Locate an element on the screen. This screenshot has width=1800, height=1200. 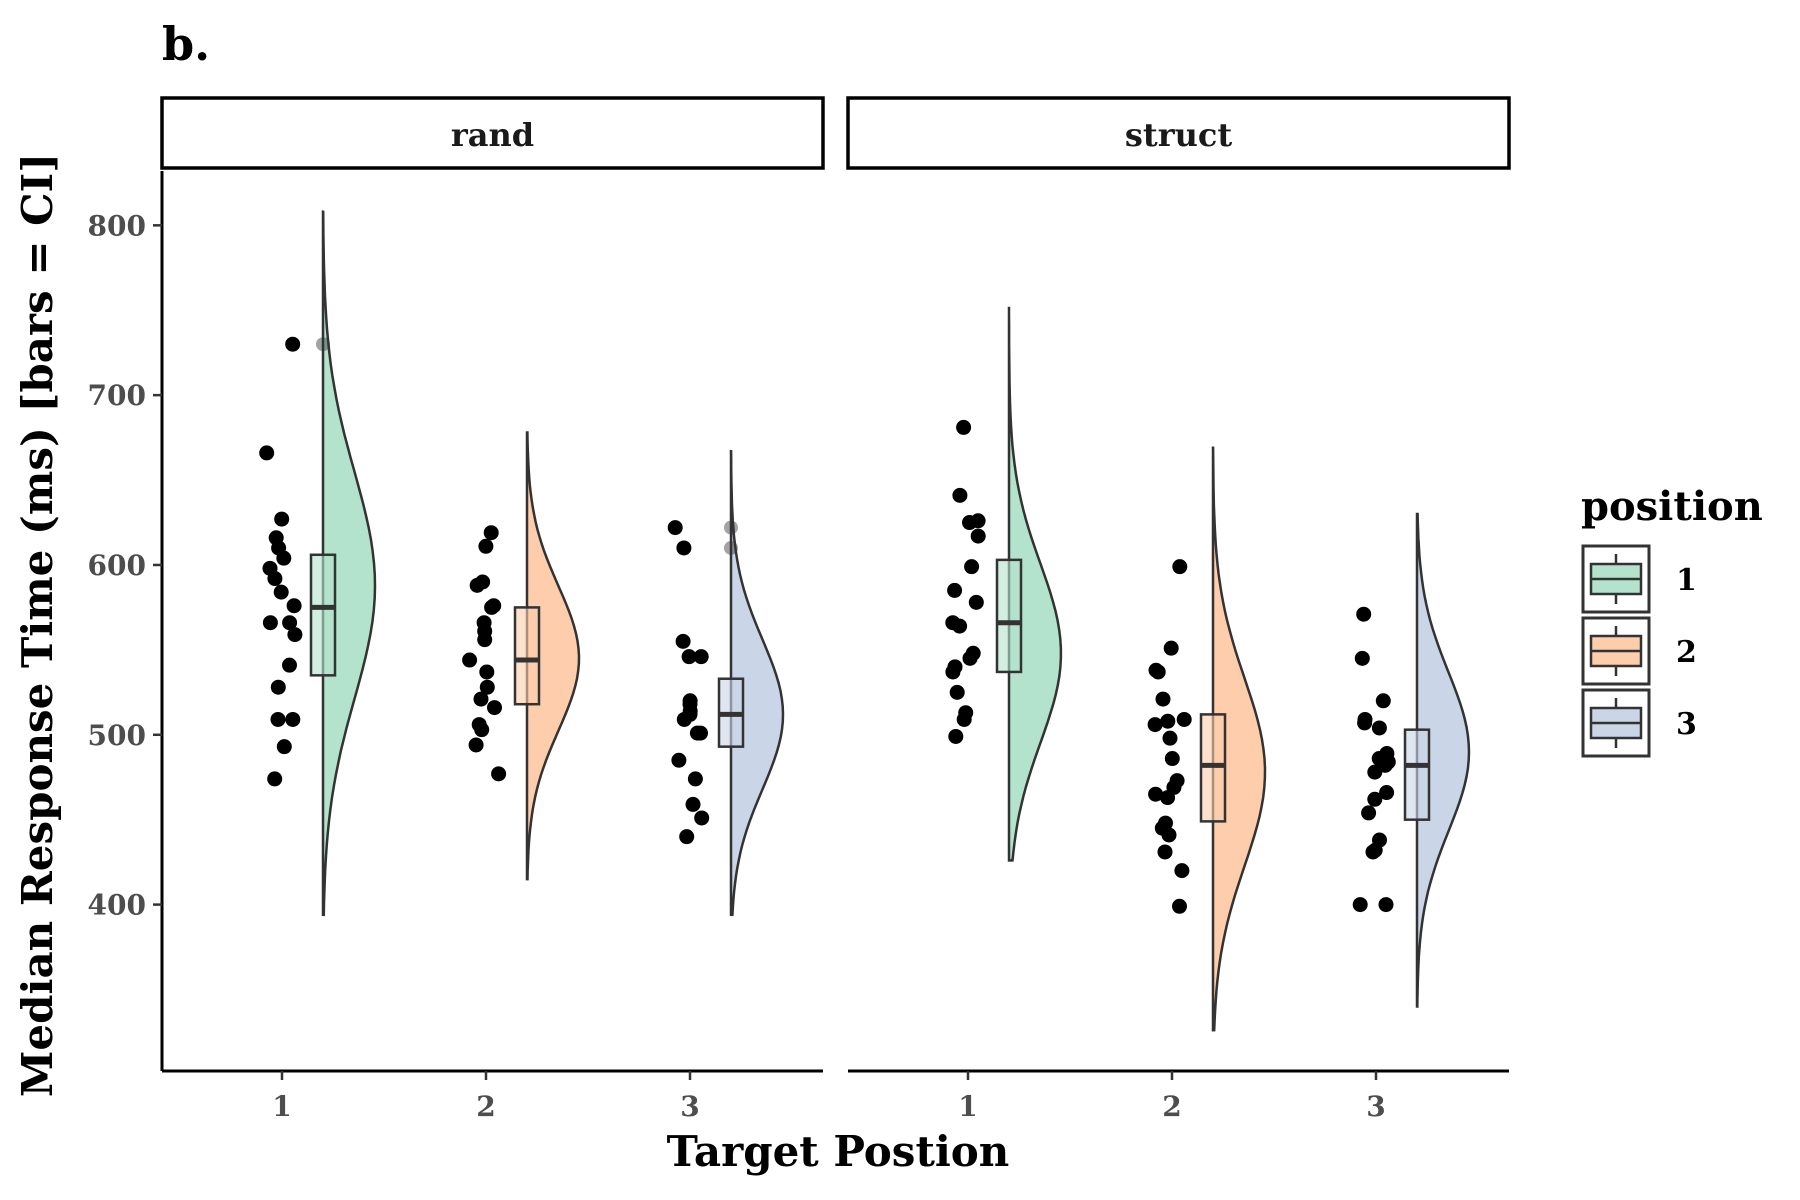
x-axis-title: Target Postion is located at coordinates (838, 1151).